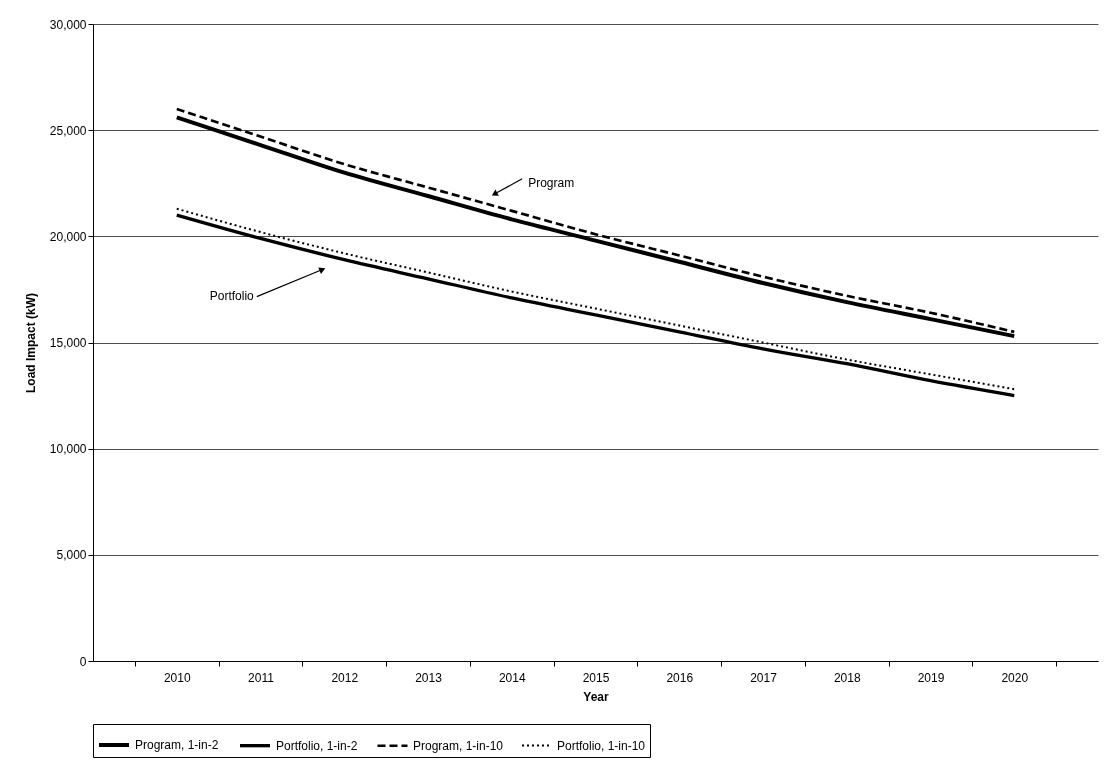 The width and height of the screenshot is (1119, 766). I want to click on legend-label: Portfolio, 1-in-10, so click(601, 745).